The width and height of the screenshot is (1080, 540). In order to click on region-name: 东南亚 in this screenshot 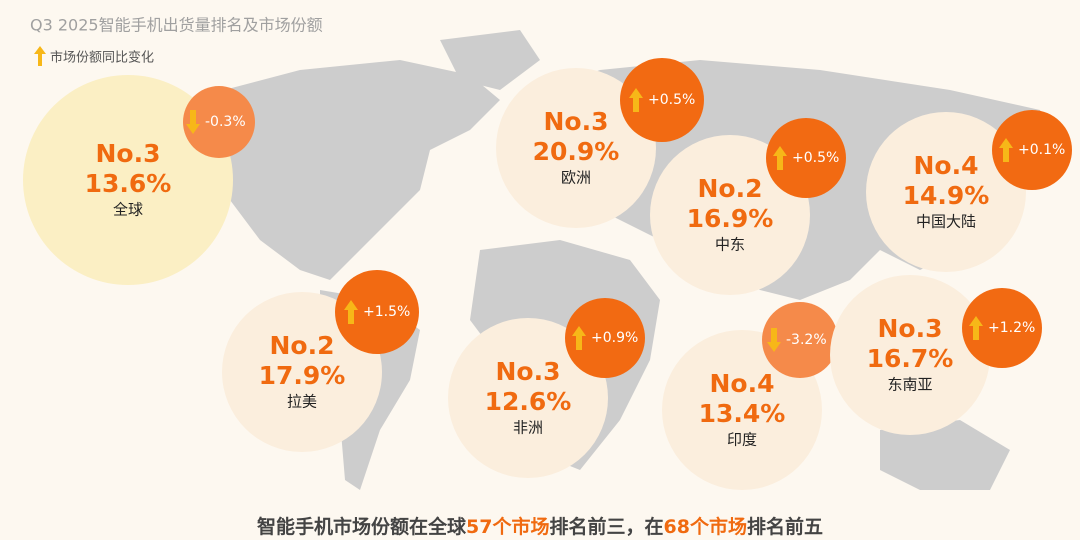, I will do `click(909, 385)`.